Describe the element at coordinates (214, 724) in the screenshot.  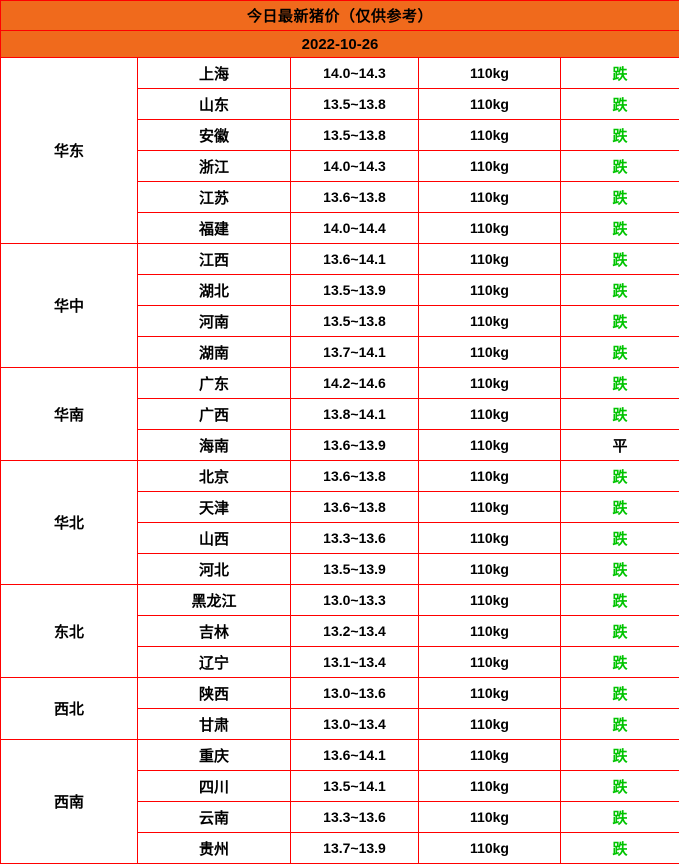
I see `province-cell: 甘肃` at that location.